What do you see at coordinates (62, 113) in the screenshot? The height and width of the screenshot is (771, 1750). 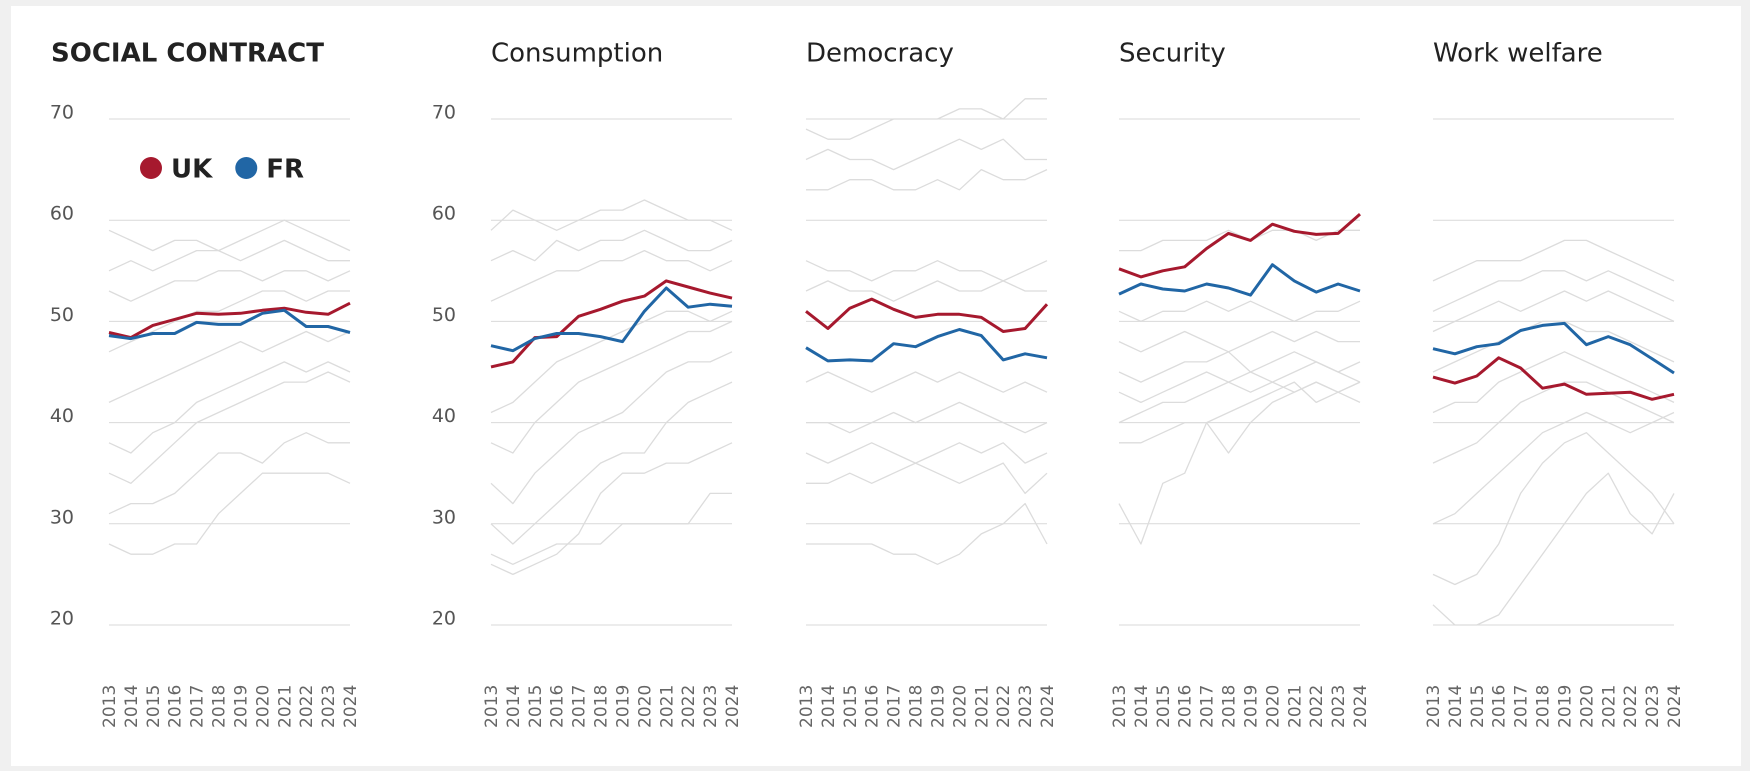 I see `y-tick-label: 70` at bounding box center [62, 113].